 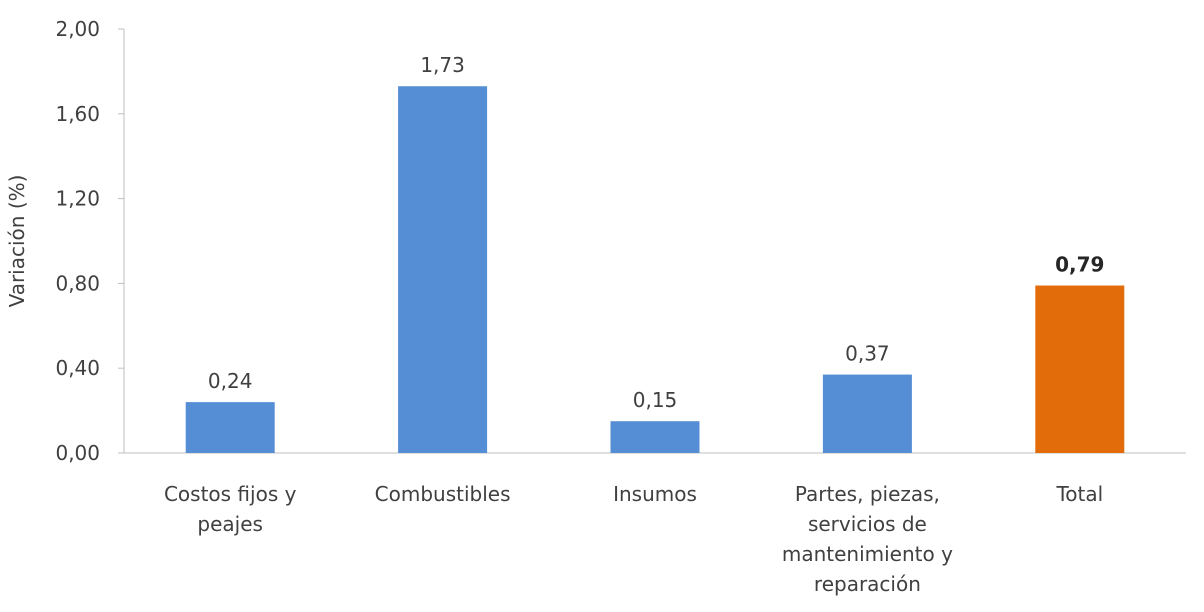 What do you see at coordinates (230, 381) in the screenshot?
I see `data-label: 0,24` at bounding box center [230, 381].